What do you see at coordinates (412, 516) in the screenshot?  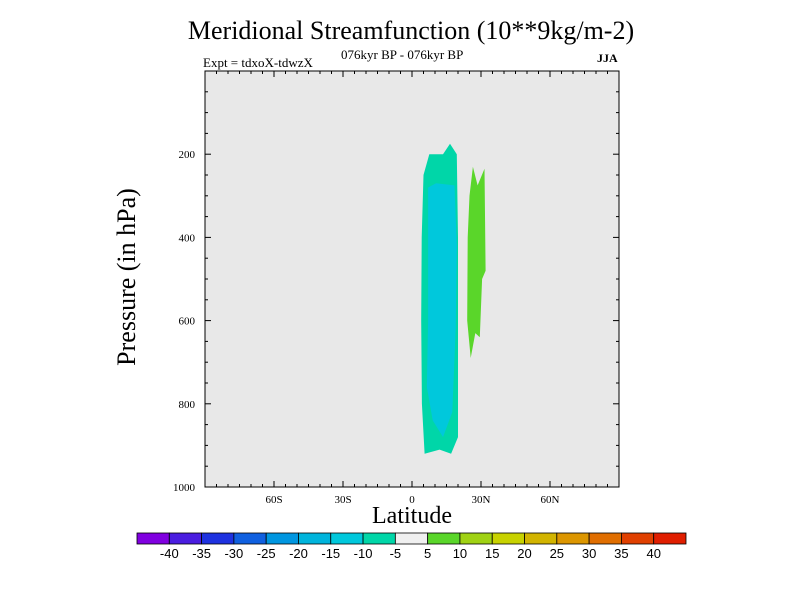 I see `x-axis-label: Latitude` at bounding box center [412, 516].